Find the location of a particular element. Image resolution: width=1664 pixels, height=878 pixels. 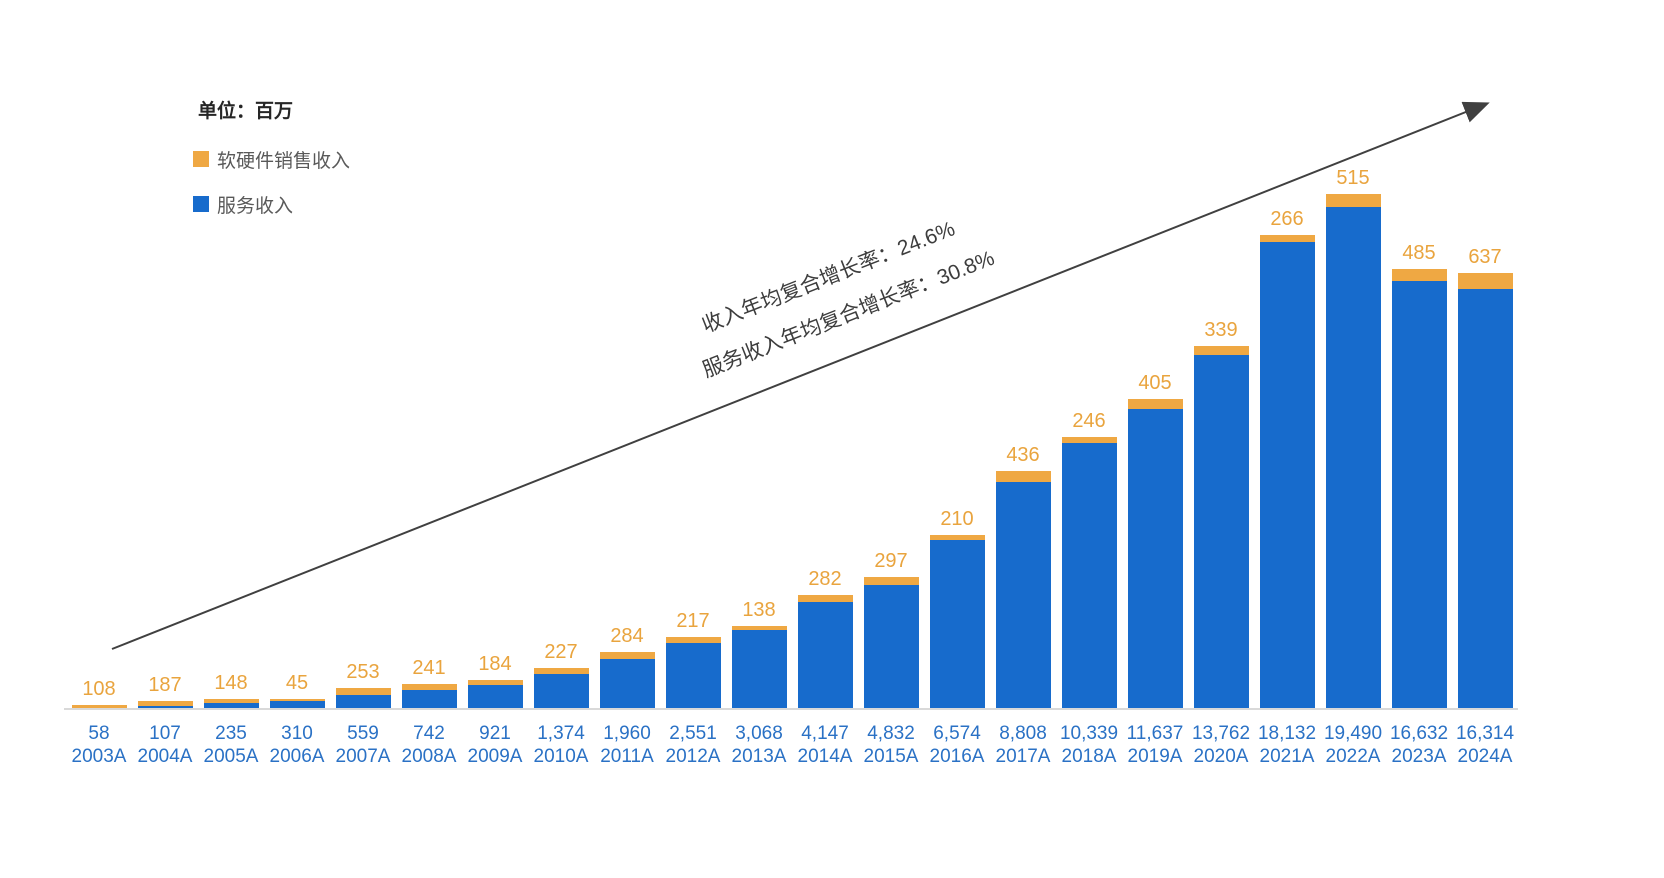

bar-group-2013A: 138 is located at coordinates (759, 354).